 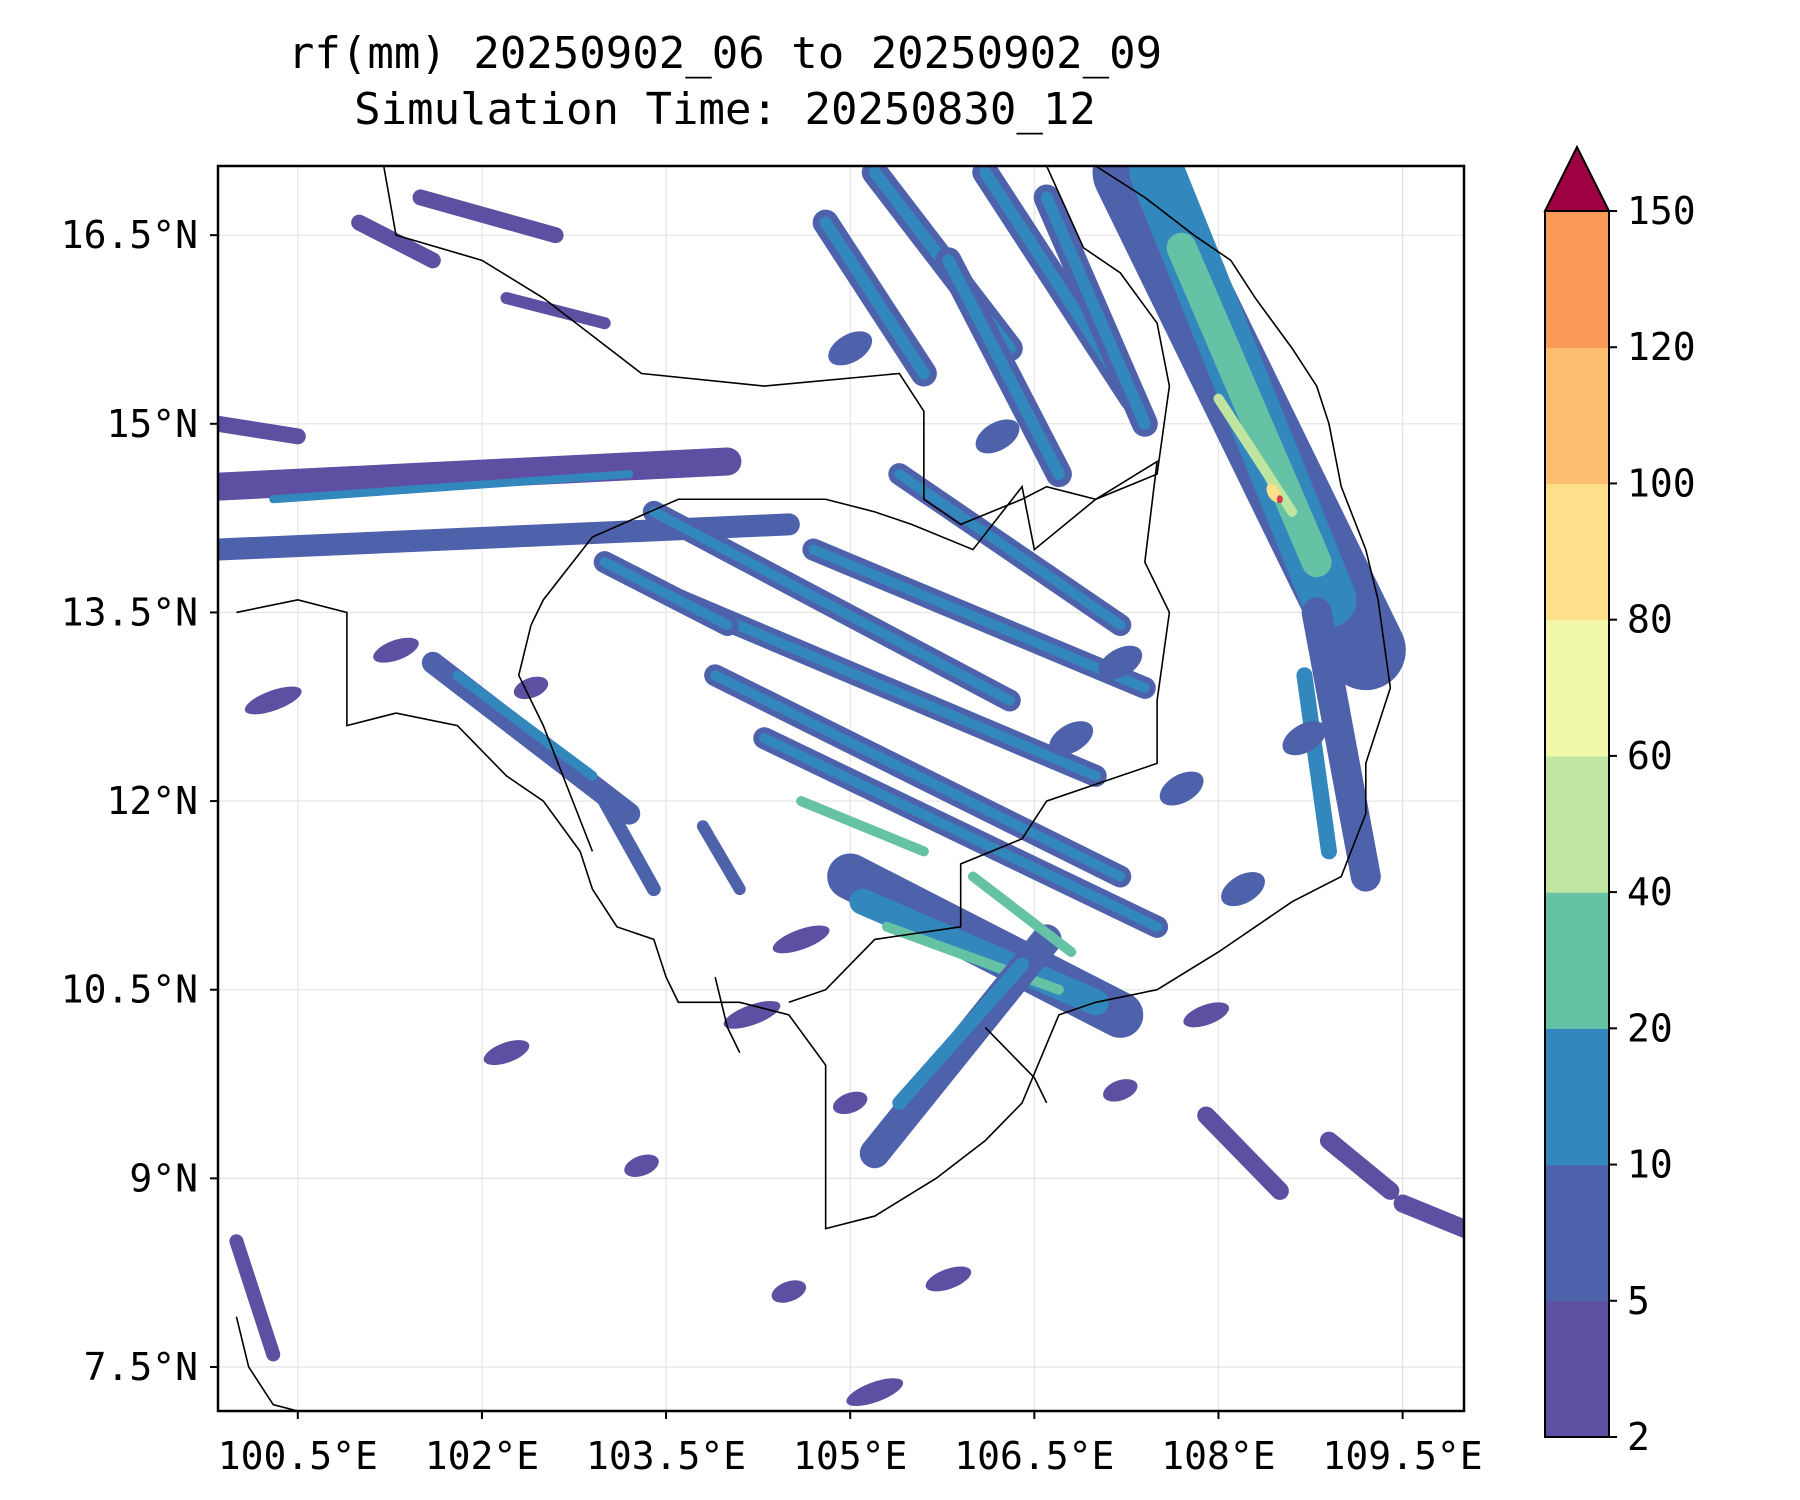 I want to click on x-tick-label: 100.5°E, so click(x=298, y=1456).